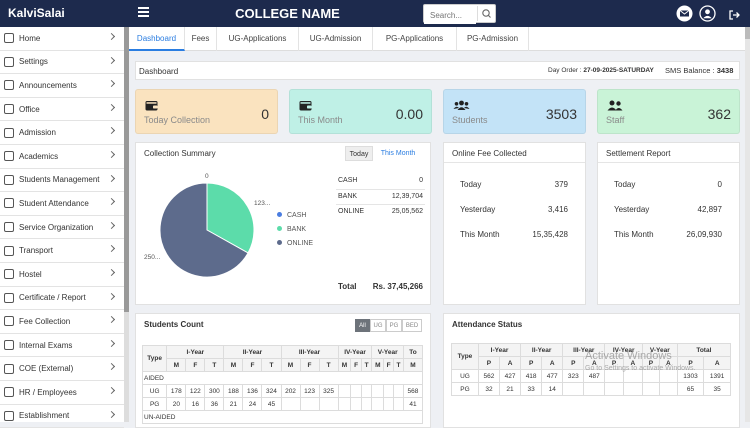  I want to click on sidebar-item-label: Transport, so click(36, 250).